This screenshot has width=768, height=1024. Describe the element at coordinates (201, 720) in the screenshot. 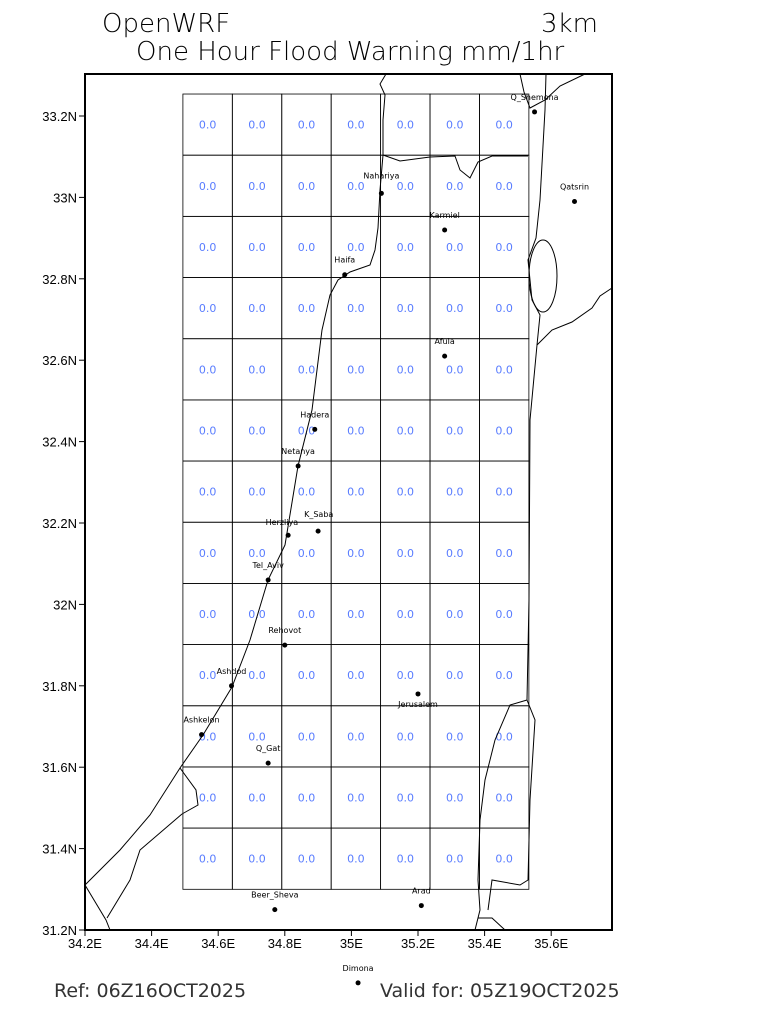

I see `city-label: Ashkelon` at that location.